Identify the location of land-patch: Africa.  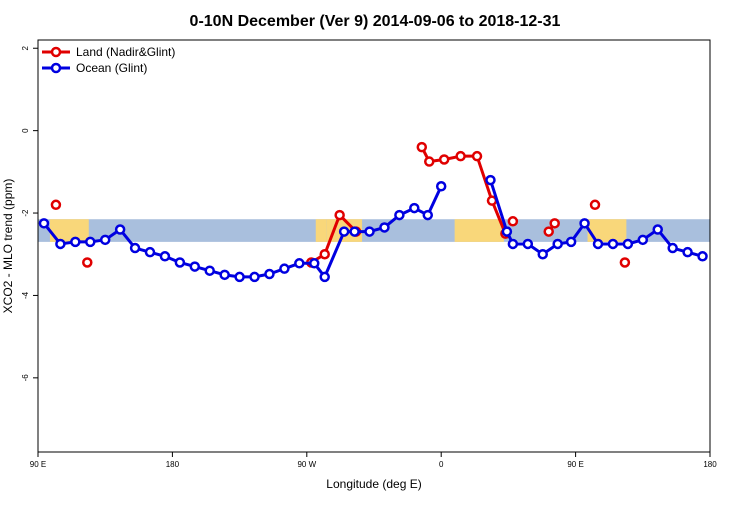
(479, 230).